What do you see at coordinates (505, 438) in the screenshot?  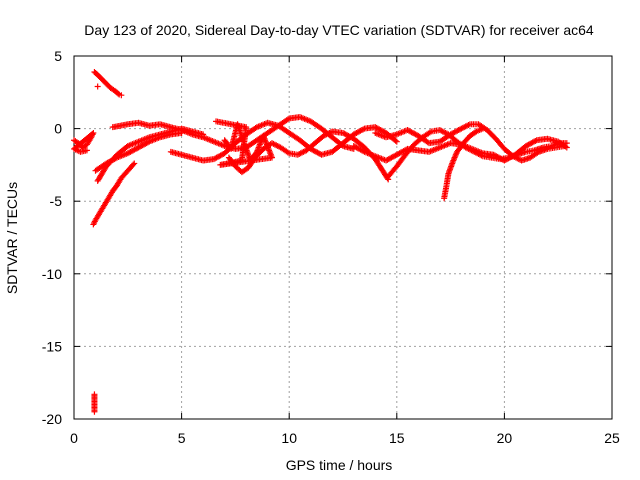 I see `x-tick-label: 20` at bounding box center [505, 438].